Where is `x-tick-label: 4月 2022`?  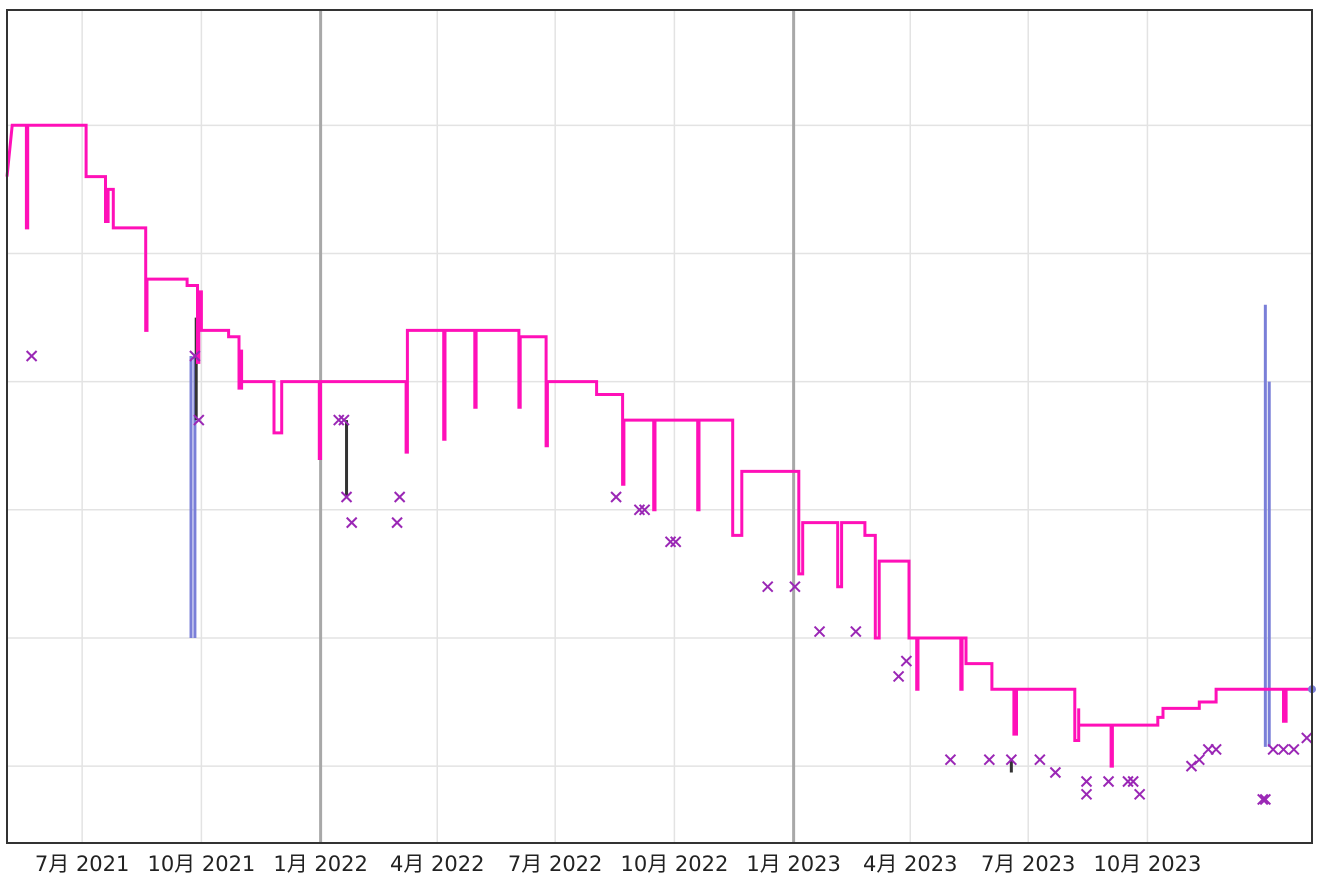
x-tick-label: 4月 2022 is located at coordinates (437, 864).